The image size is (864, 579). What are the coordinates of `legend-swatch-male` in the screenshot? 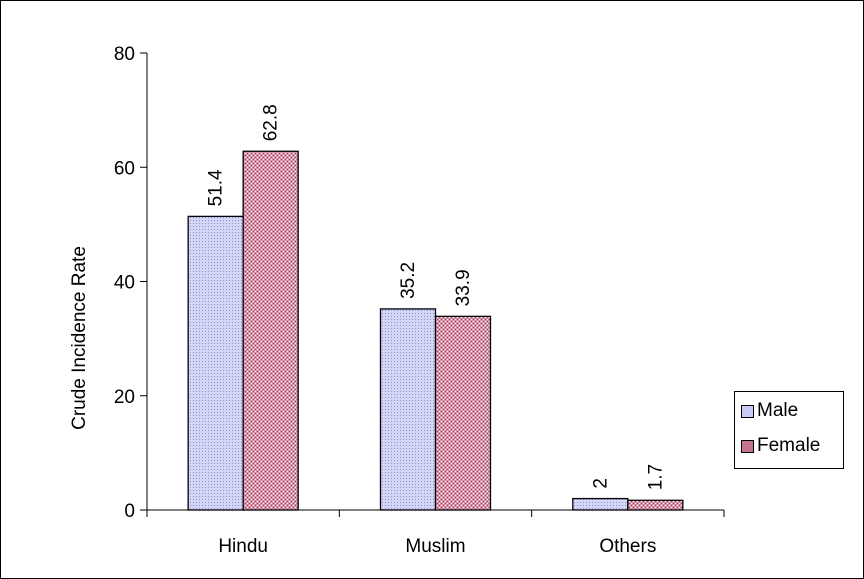 It's located at (747, 411).